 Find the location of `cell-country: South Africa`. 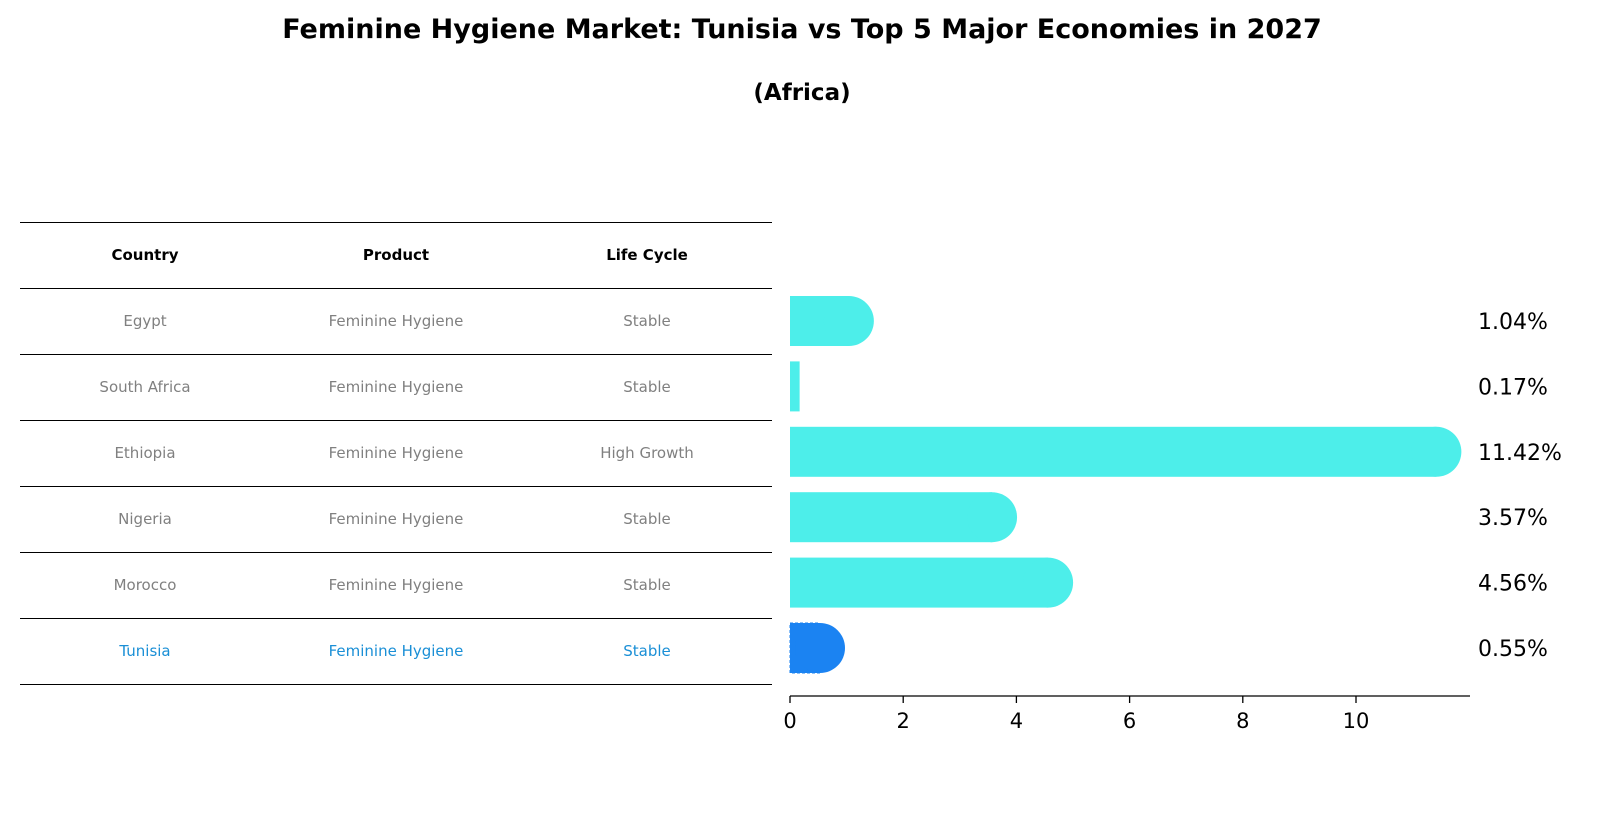

cell-country: South Africa is located at coordinates (145, 387).